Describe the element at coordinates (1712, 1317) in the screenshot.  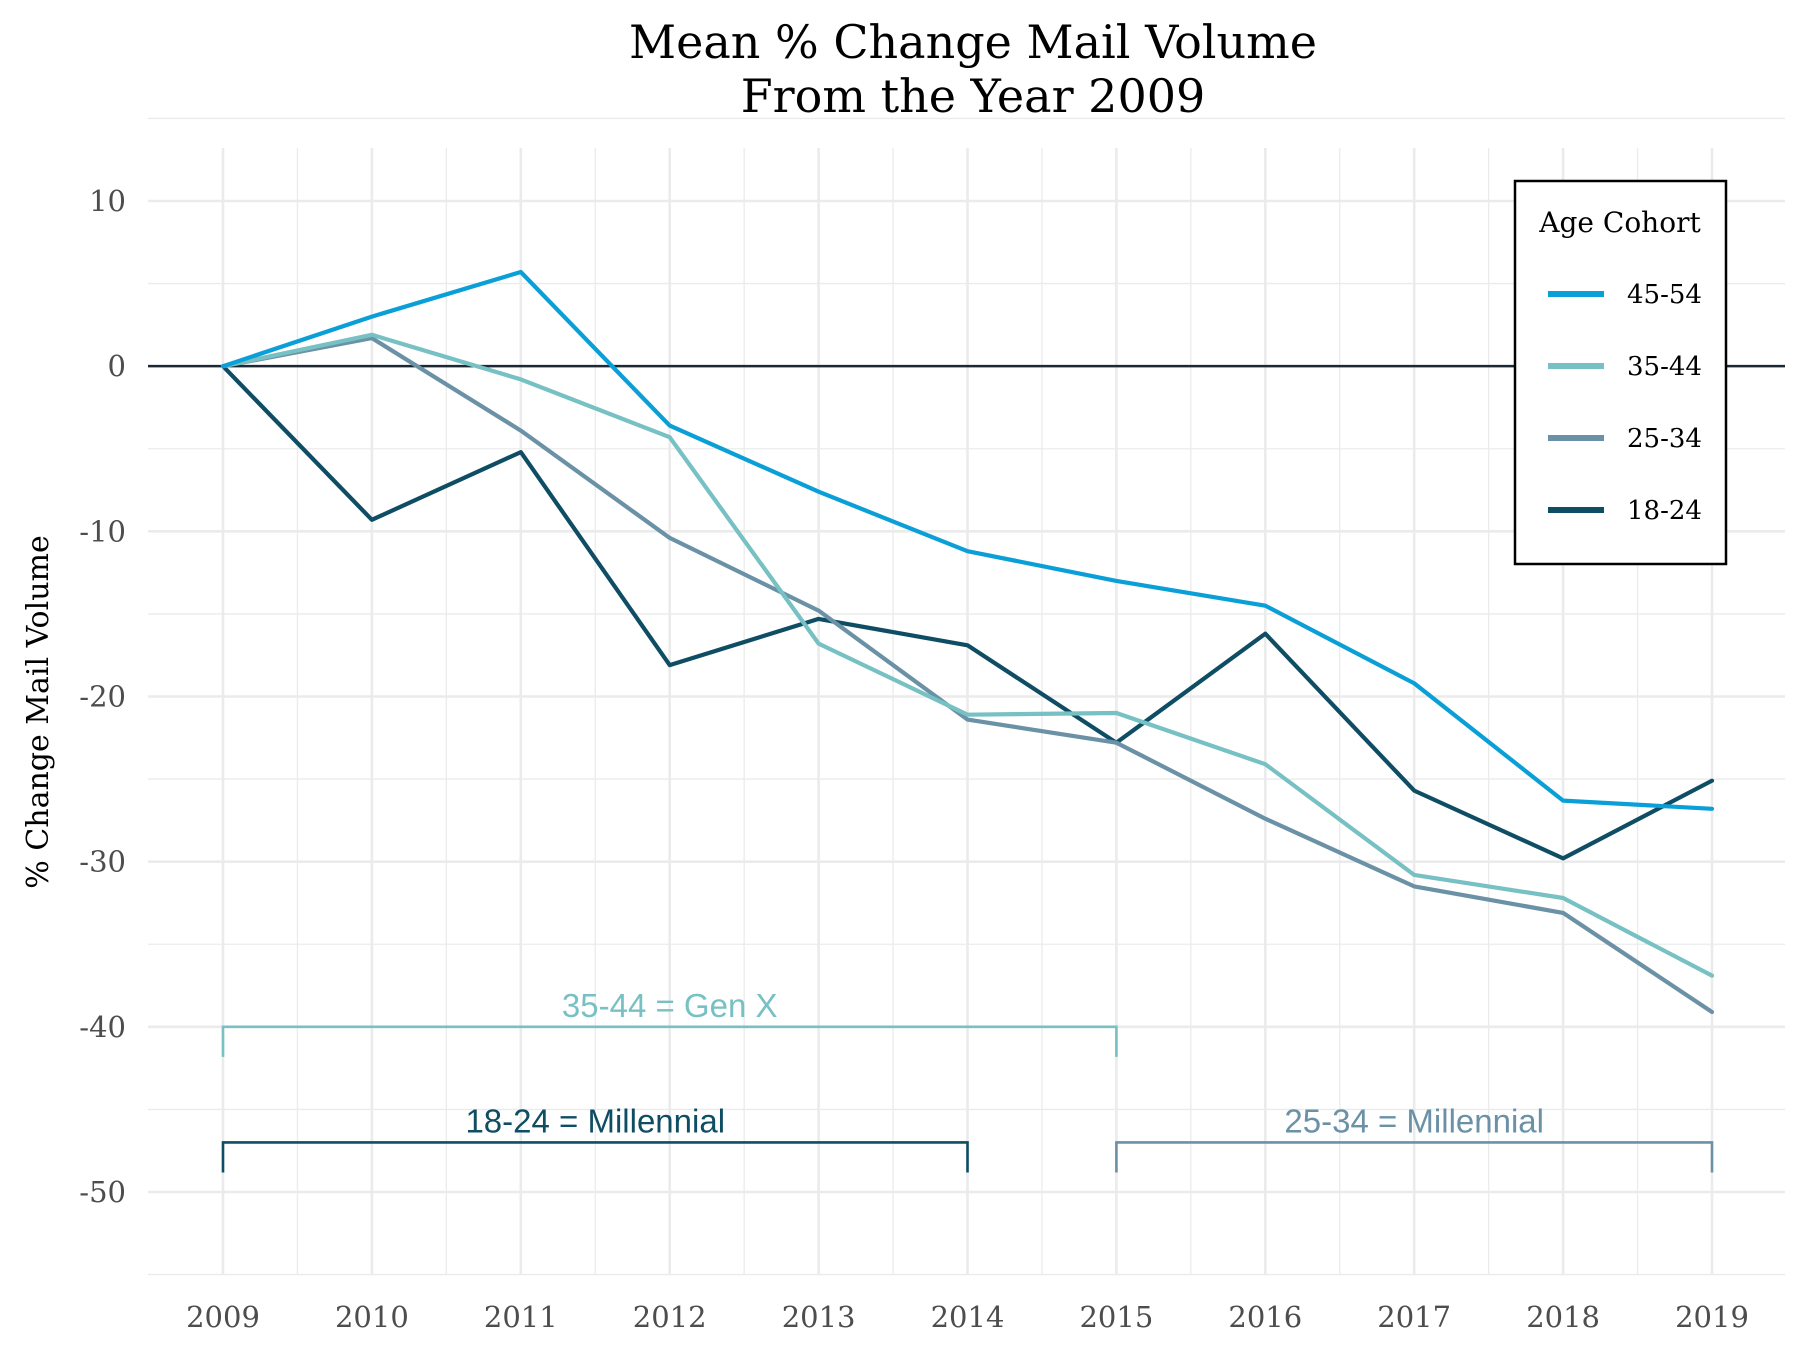
I see `x-tick-label: 2019` at that location.